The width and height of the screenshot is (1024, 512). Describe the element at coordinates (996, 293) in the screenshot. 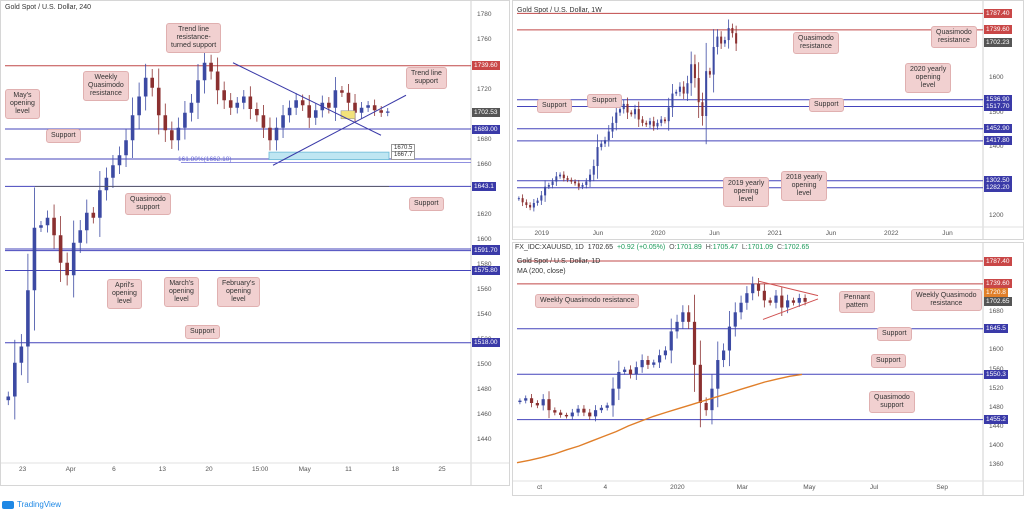

I see `price-tag: 1720.8` at that location.